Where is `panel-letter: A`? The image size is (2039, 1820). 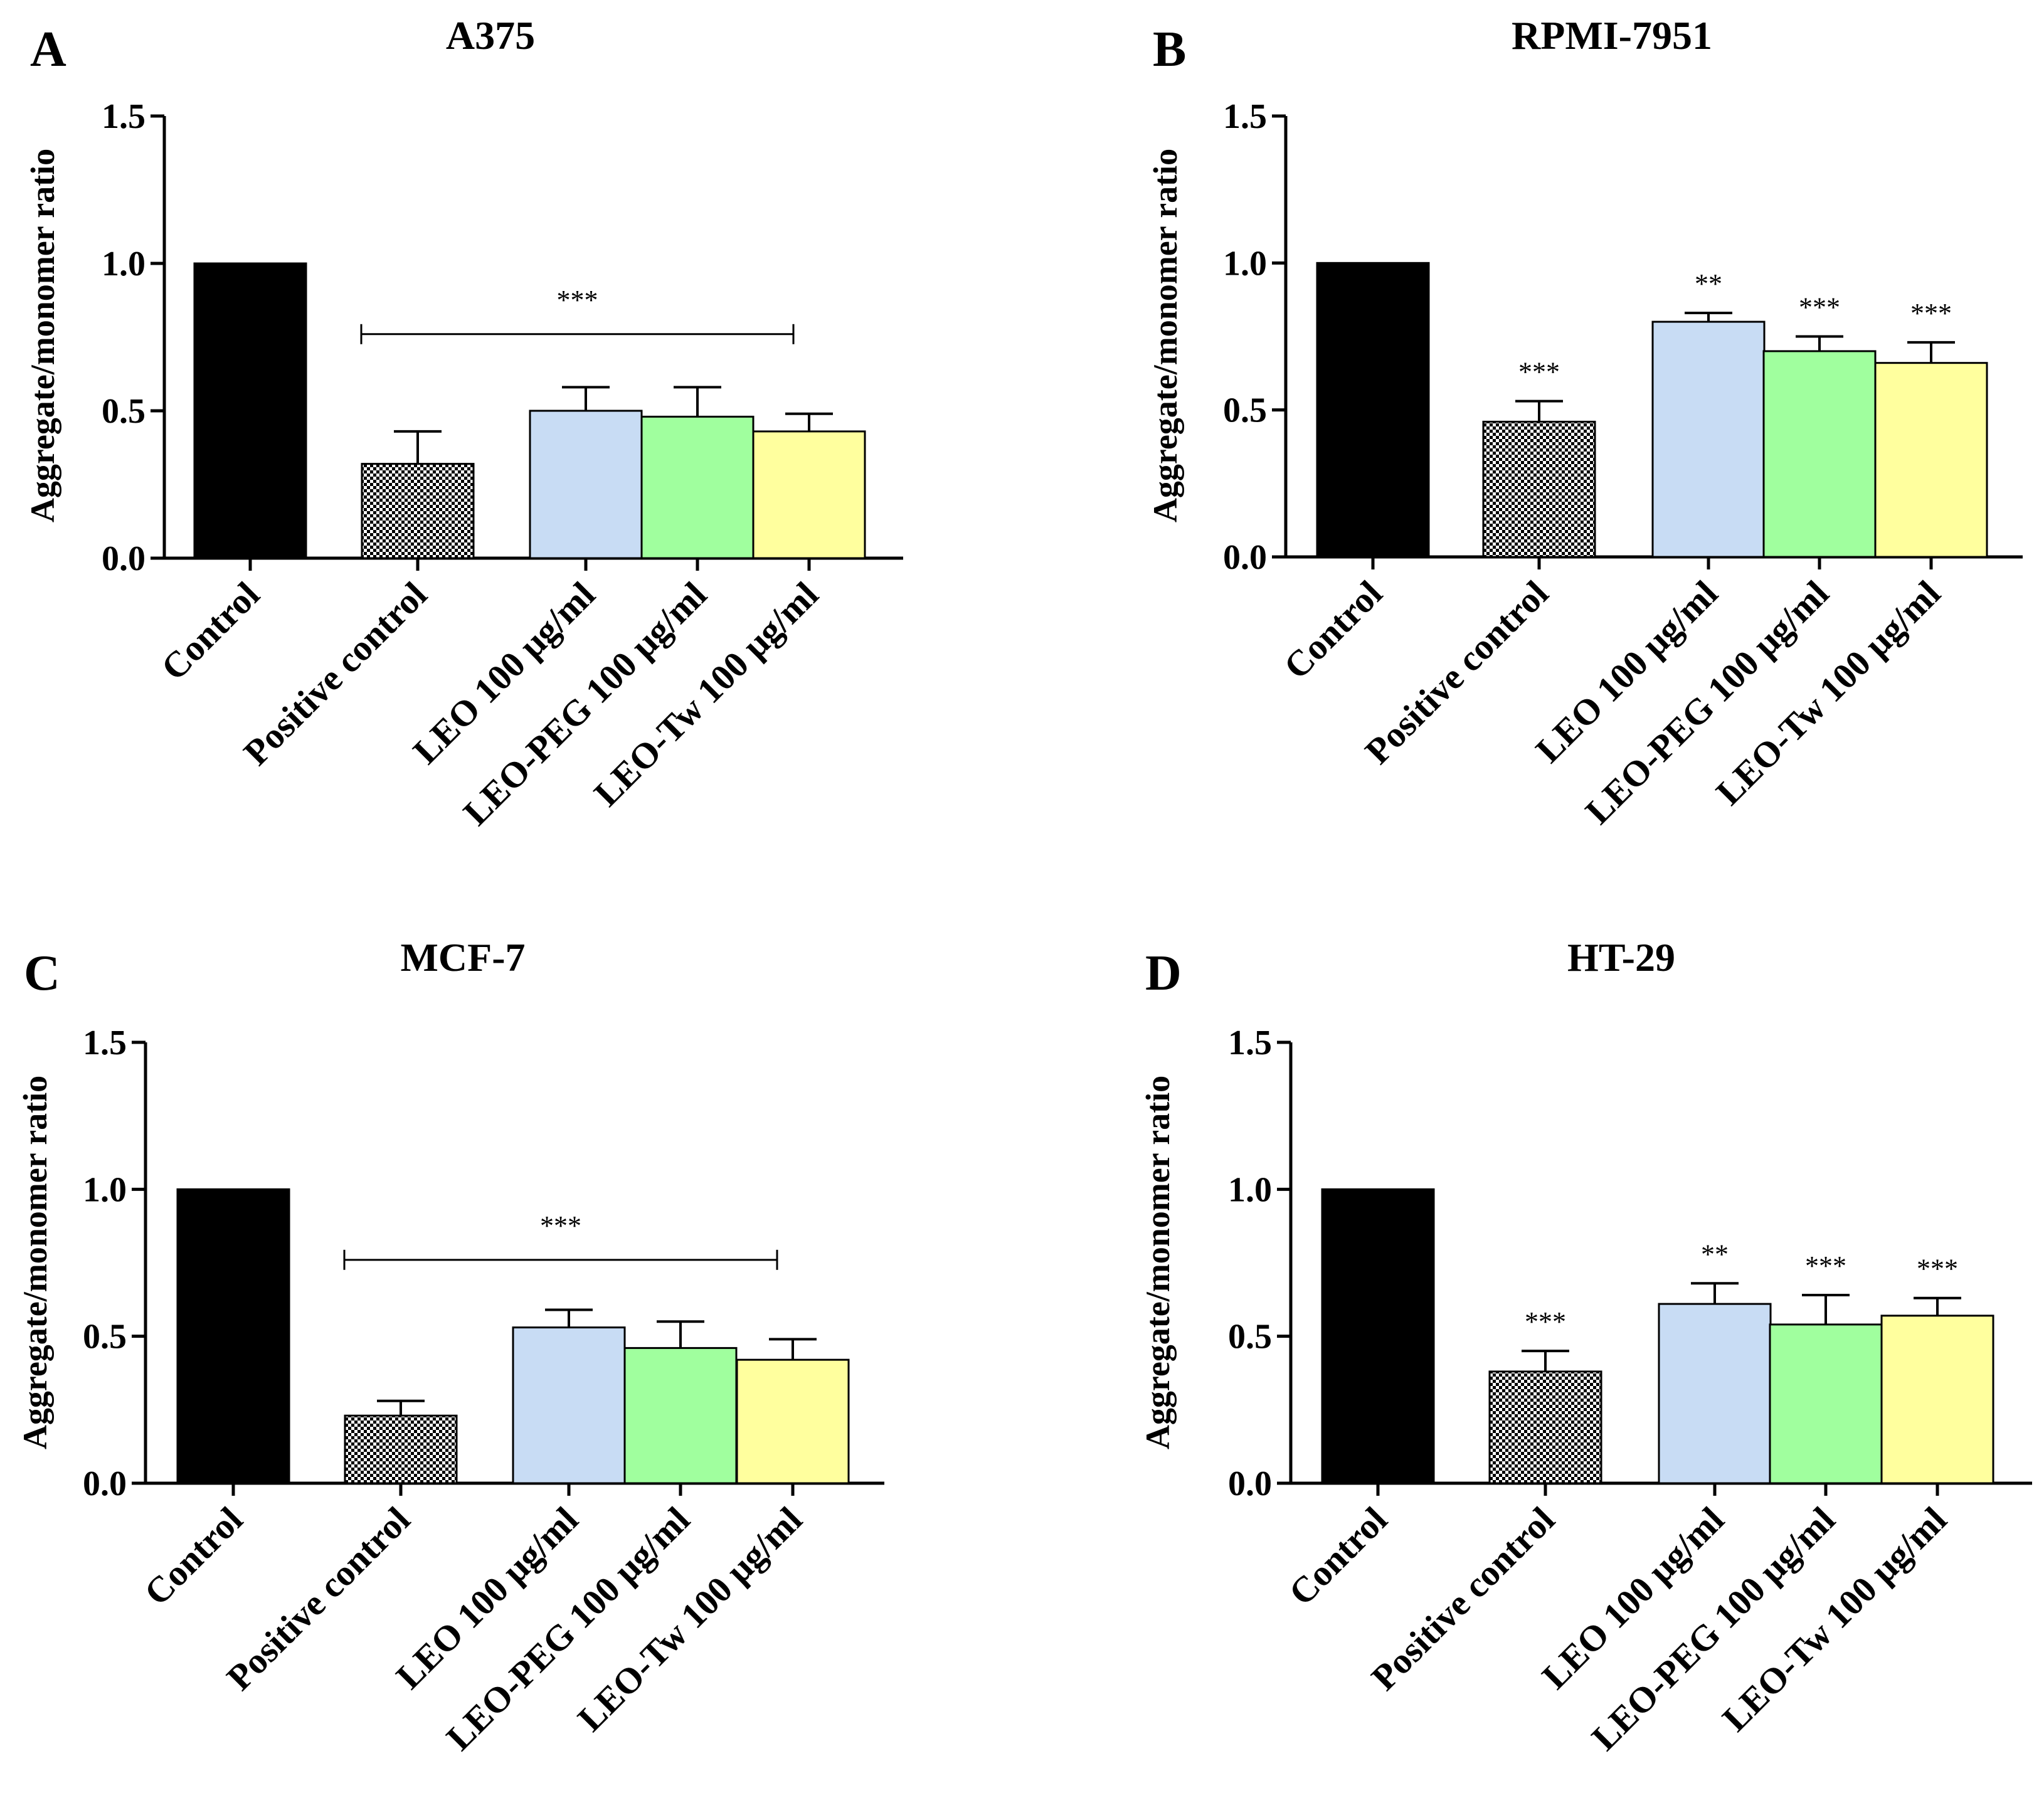
panel-letter: A is located at coordinates (48, 50).